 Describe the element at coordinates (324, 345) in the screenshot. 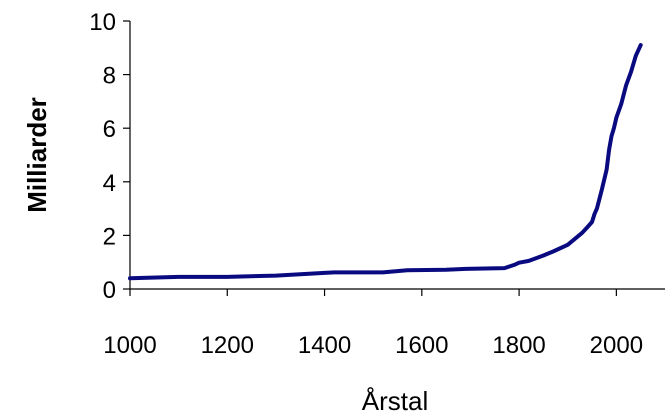

I see `x-tick-label: 1400` at that location.